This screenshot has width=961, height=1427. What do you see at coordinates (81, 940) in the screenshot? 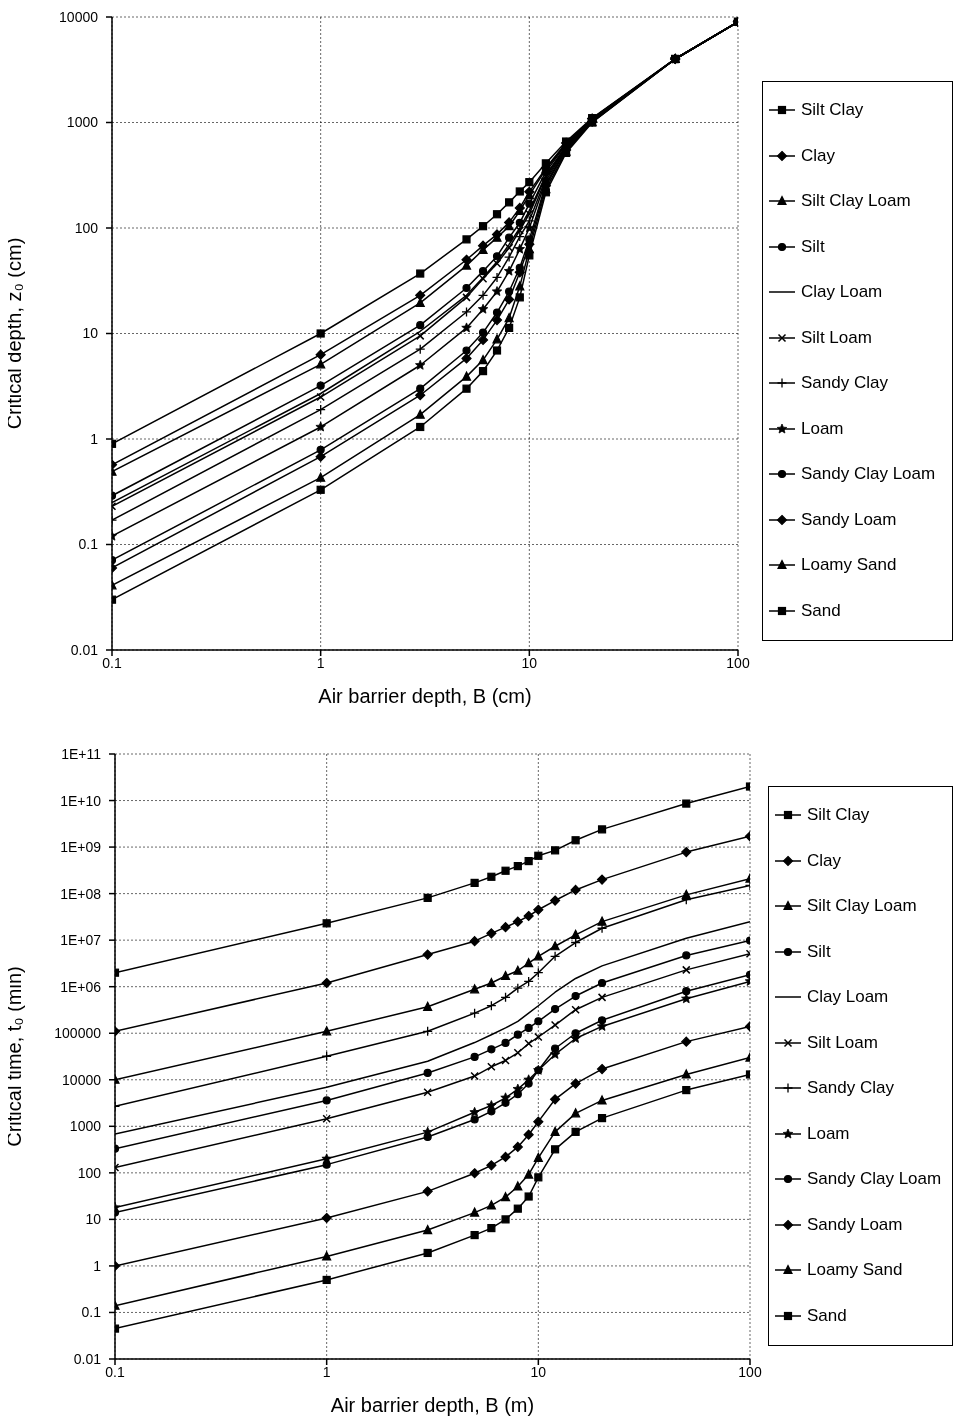
I see `y-tick-label: 1E+07` at bounding box center [81, 940].